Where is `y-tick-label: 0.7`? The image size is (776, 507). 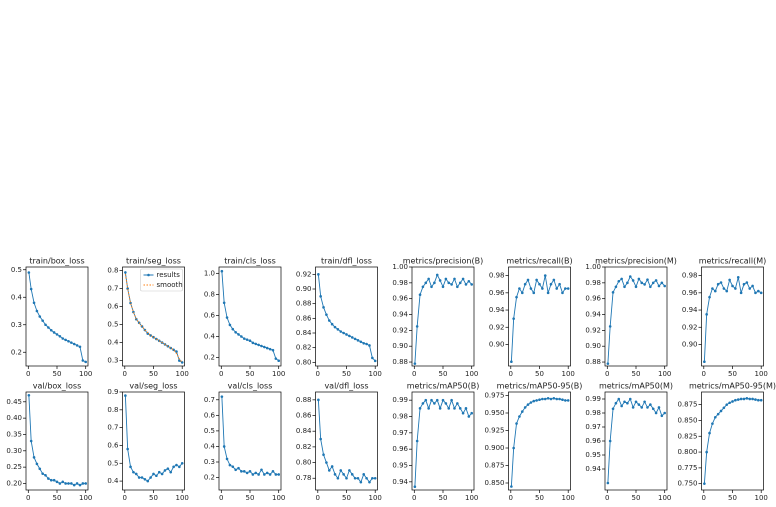
y-tick-label: 0.7 is located at coordinates (209, 400).